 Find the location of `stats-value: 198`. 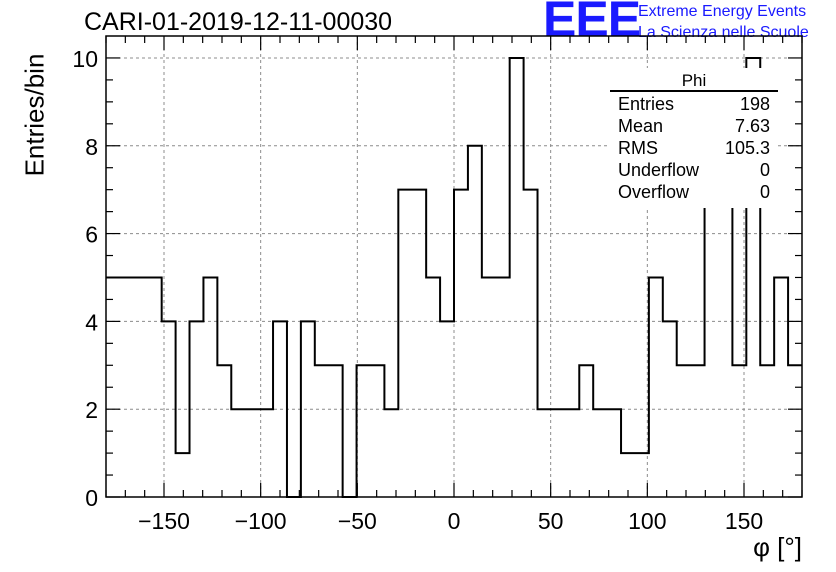

stats-value: 198 is located at coordinates (754, 104).